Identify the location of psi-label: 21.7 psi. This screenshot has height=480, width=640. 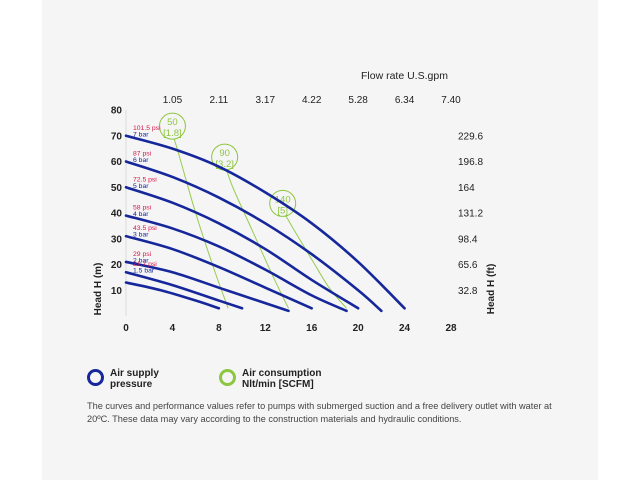
(145, 264).